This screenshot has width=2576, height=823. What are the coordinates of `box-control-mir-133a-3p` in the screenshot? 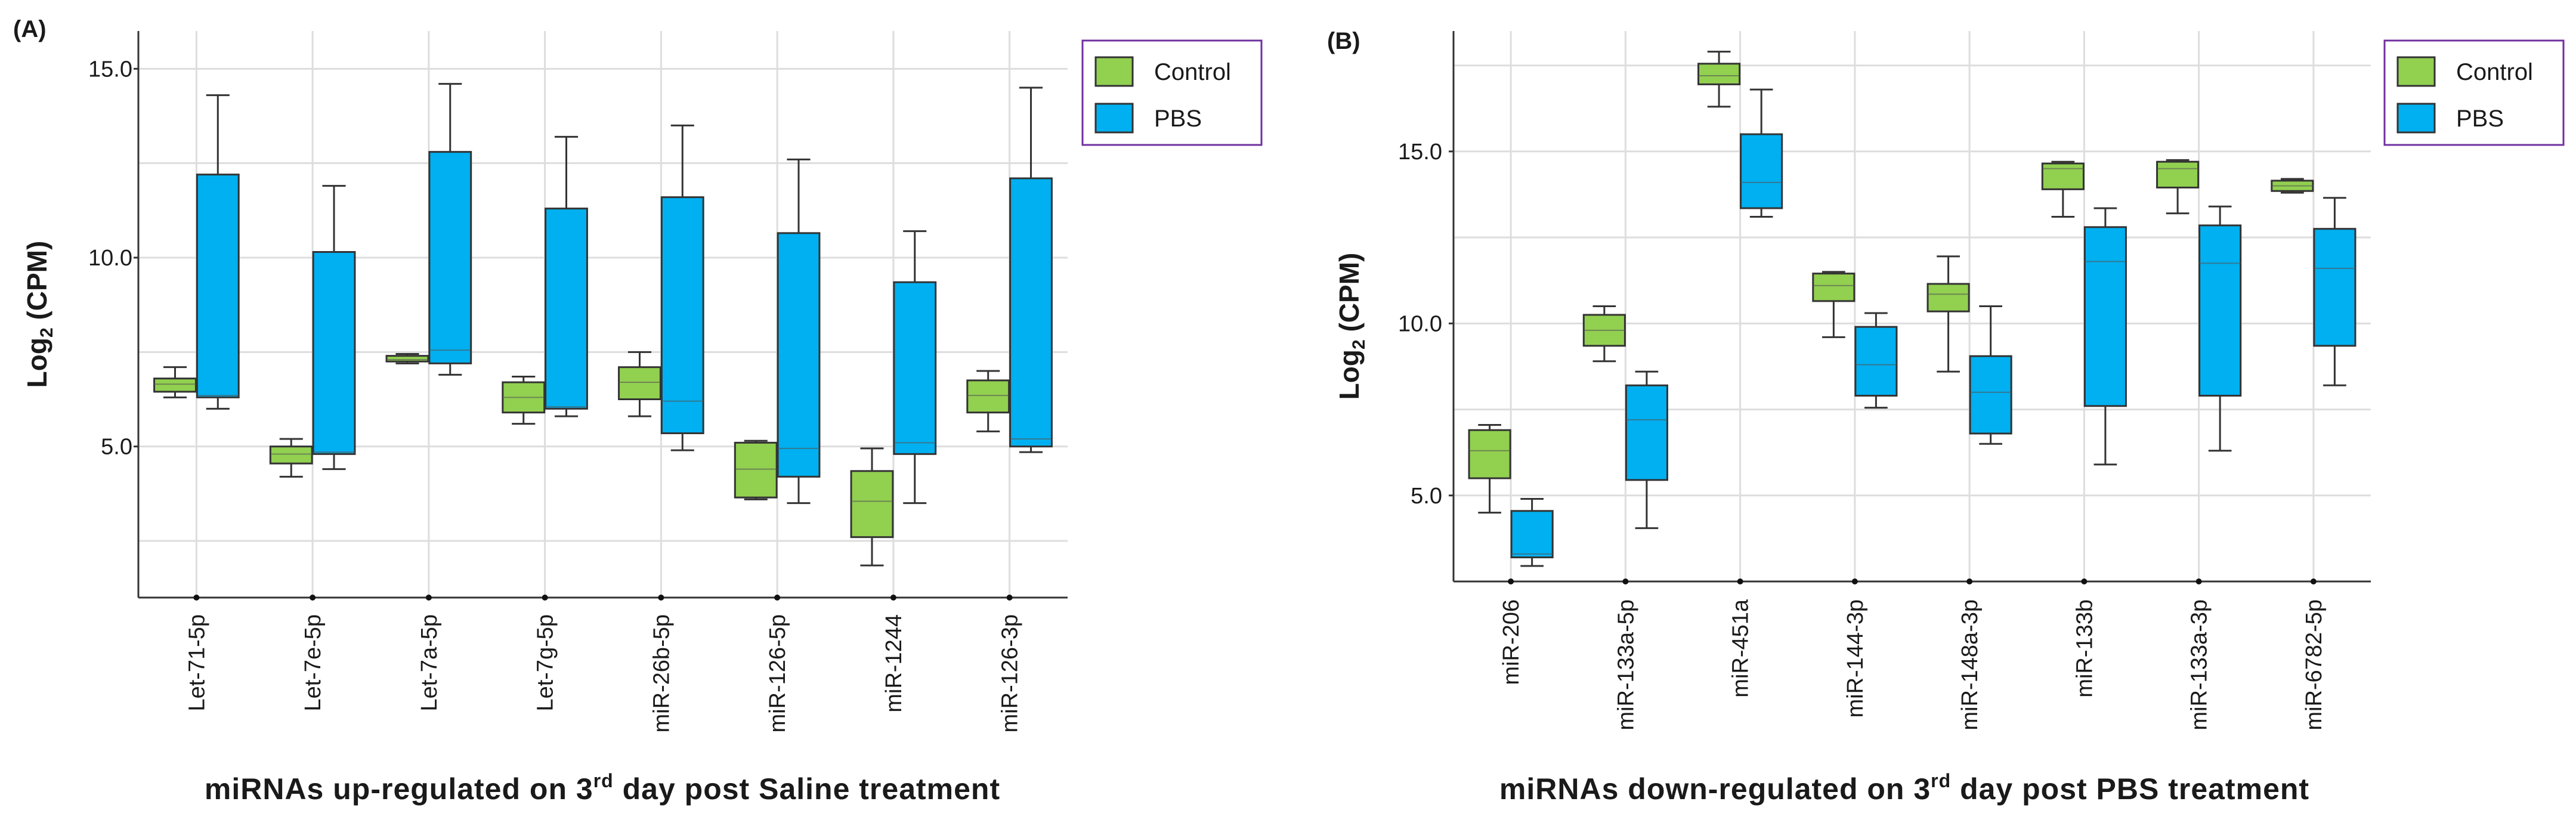 It's located at (2178, 187).